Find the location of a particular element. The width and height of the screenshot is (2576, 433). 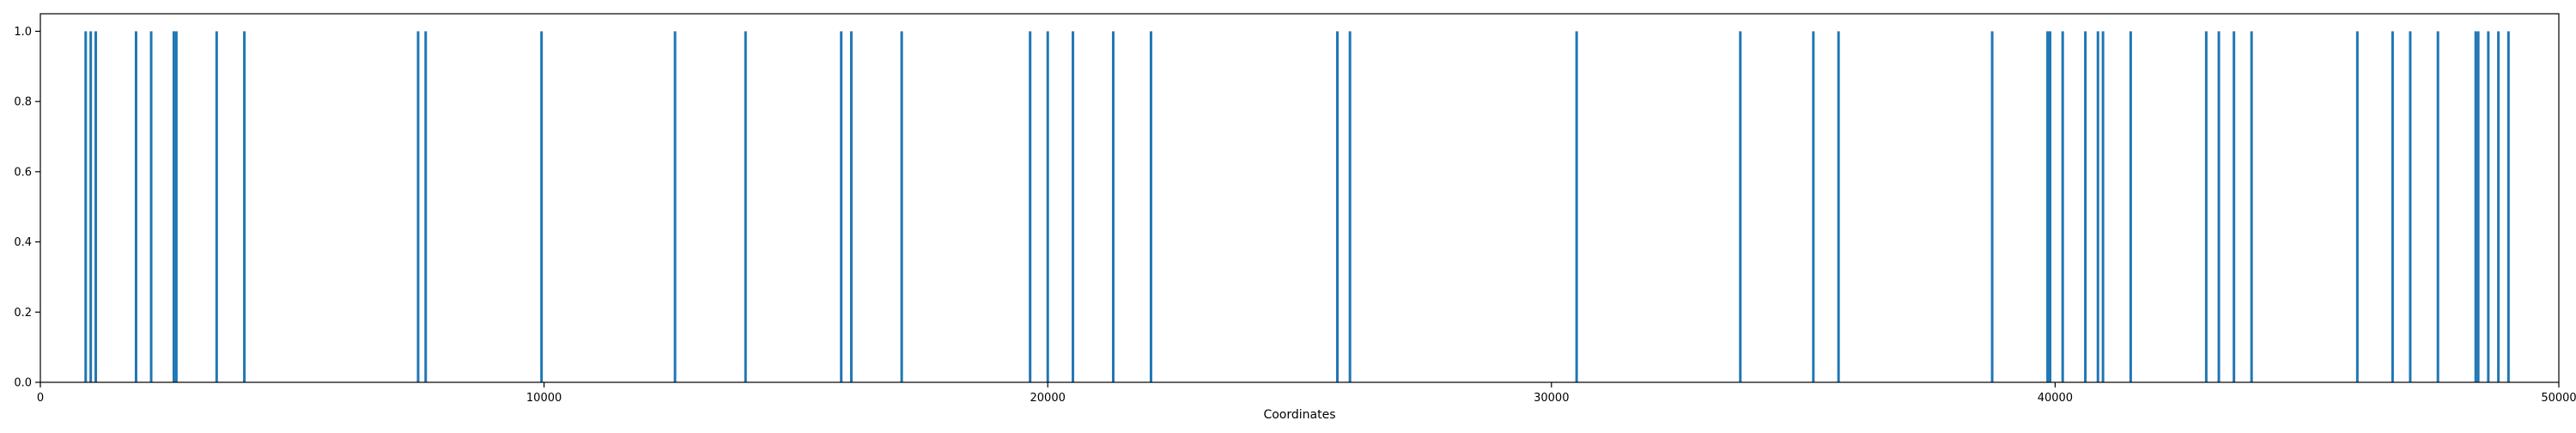

y-tick-label: 0.0 is located at coordinates (23, 383).